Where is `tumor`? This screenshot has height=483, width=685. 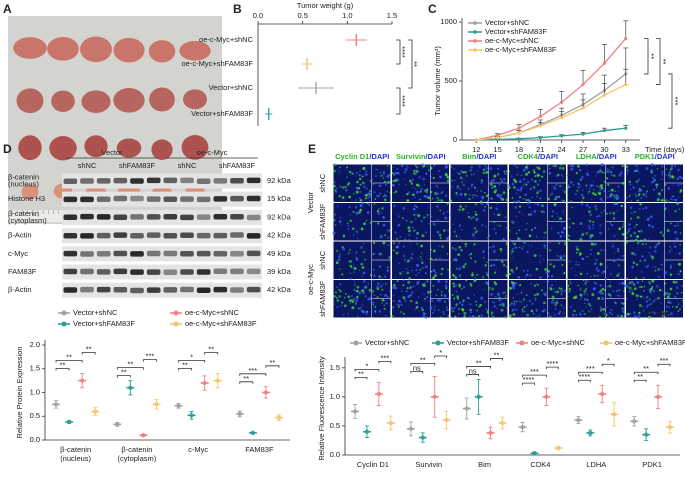
tumor is located at coordinates (96, 146).